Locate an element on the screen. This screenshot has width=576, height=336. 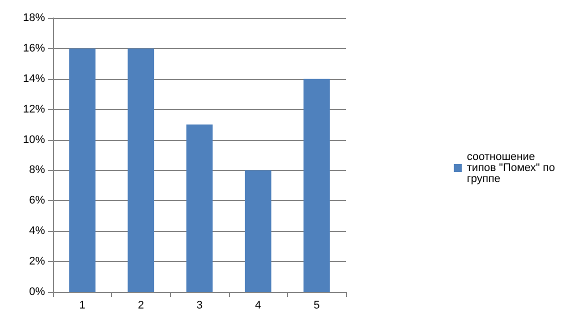
y-tick-label: 6% is located at coordinates (37, 200).